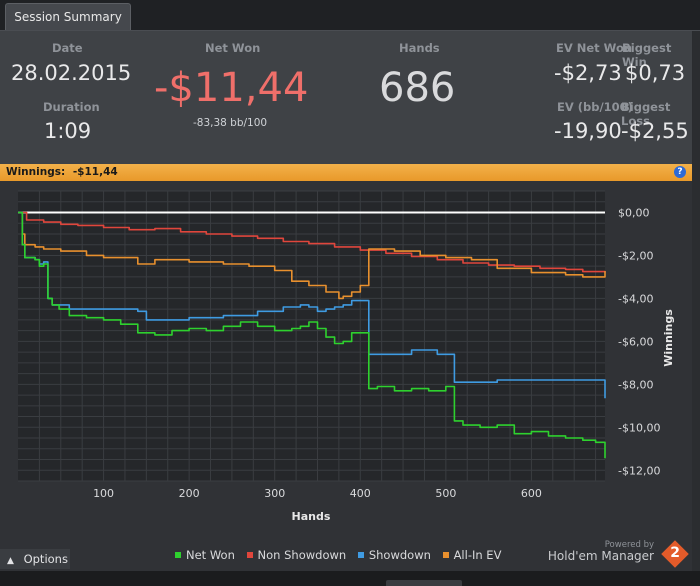 The width and height of the screenshot is (700, 586). I want to click on net-won-label: Net Won, so click(233, 48).